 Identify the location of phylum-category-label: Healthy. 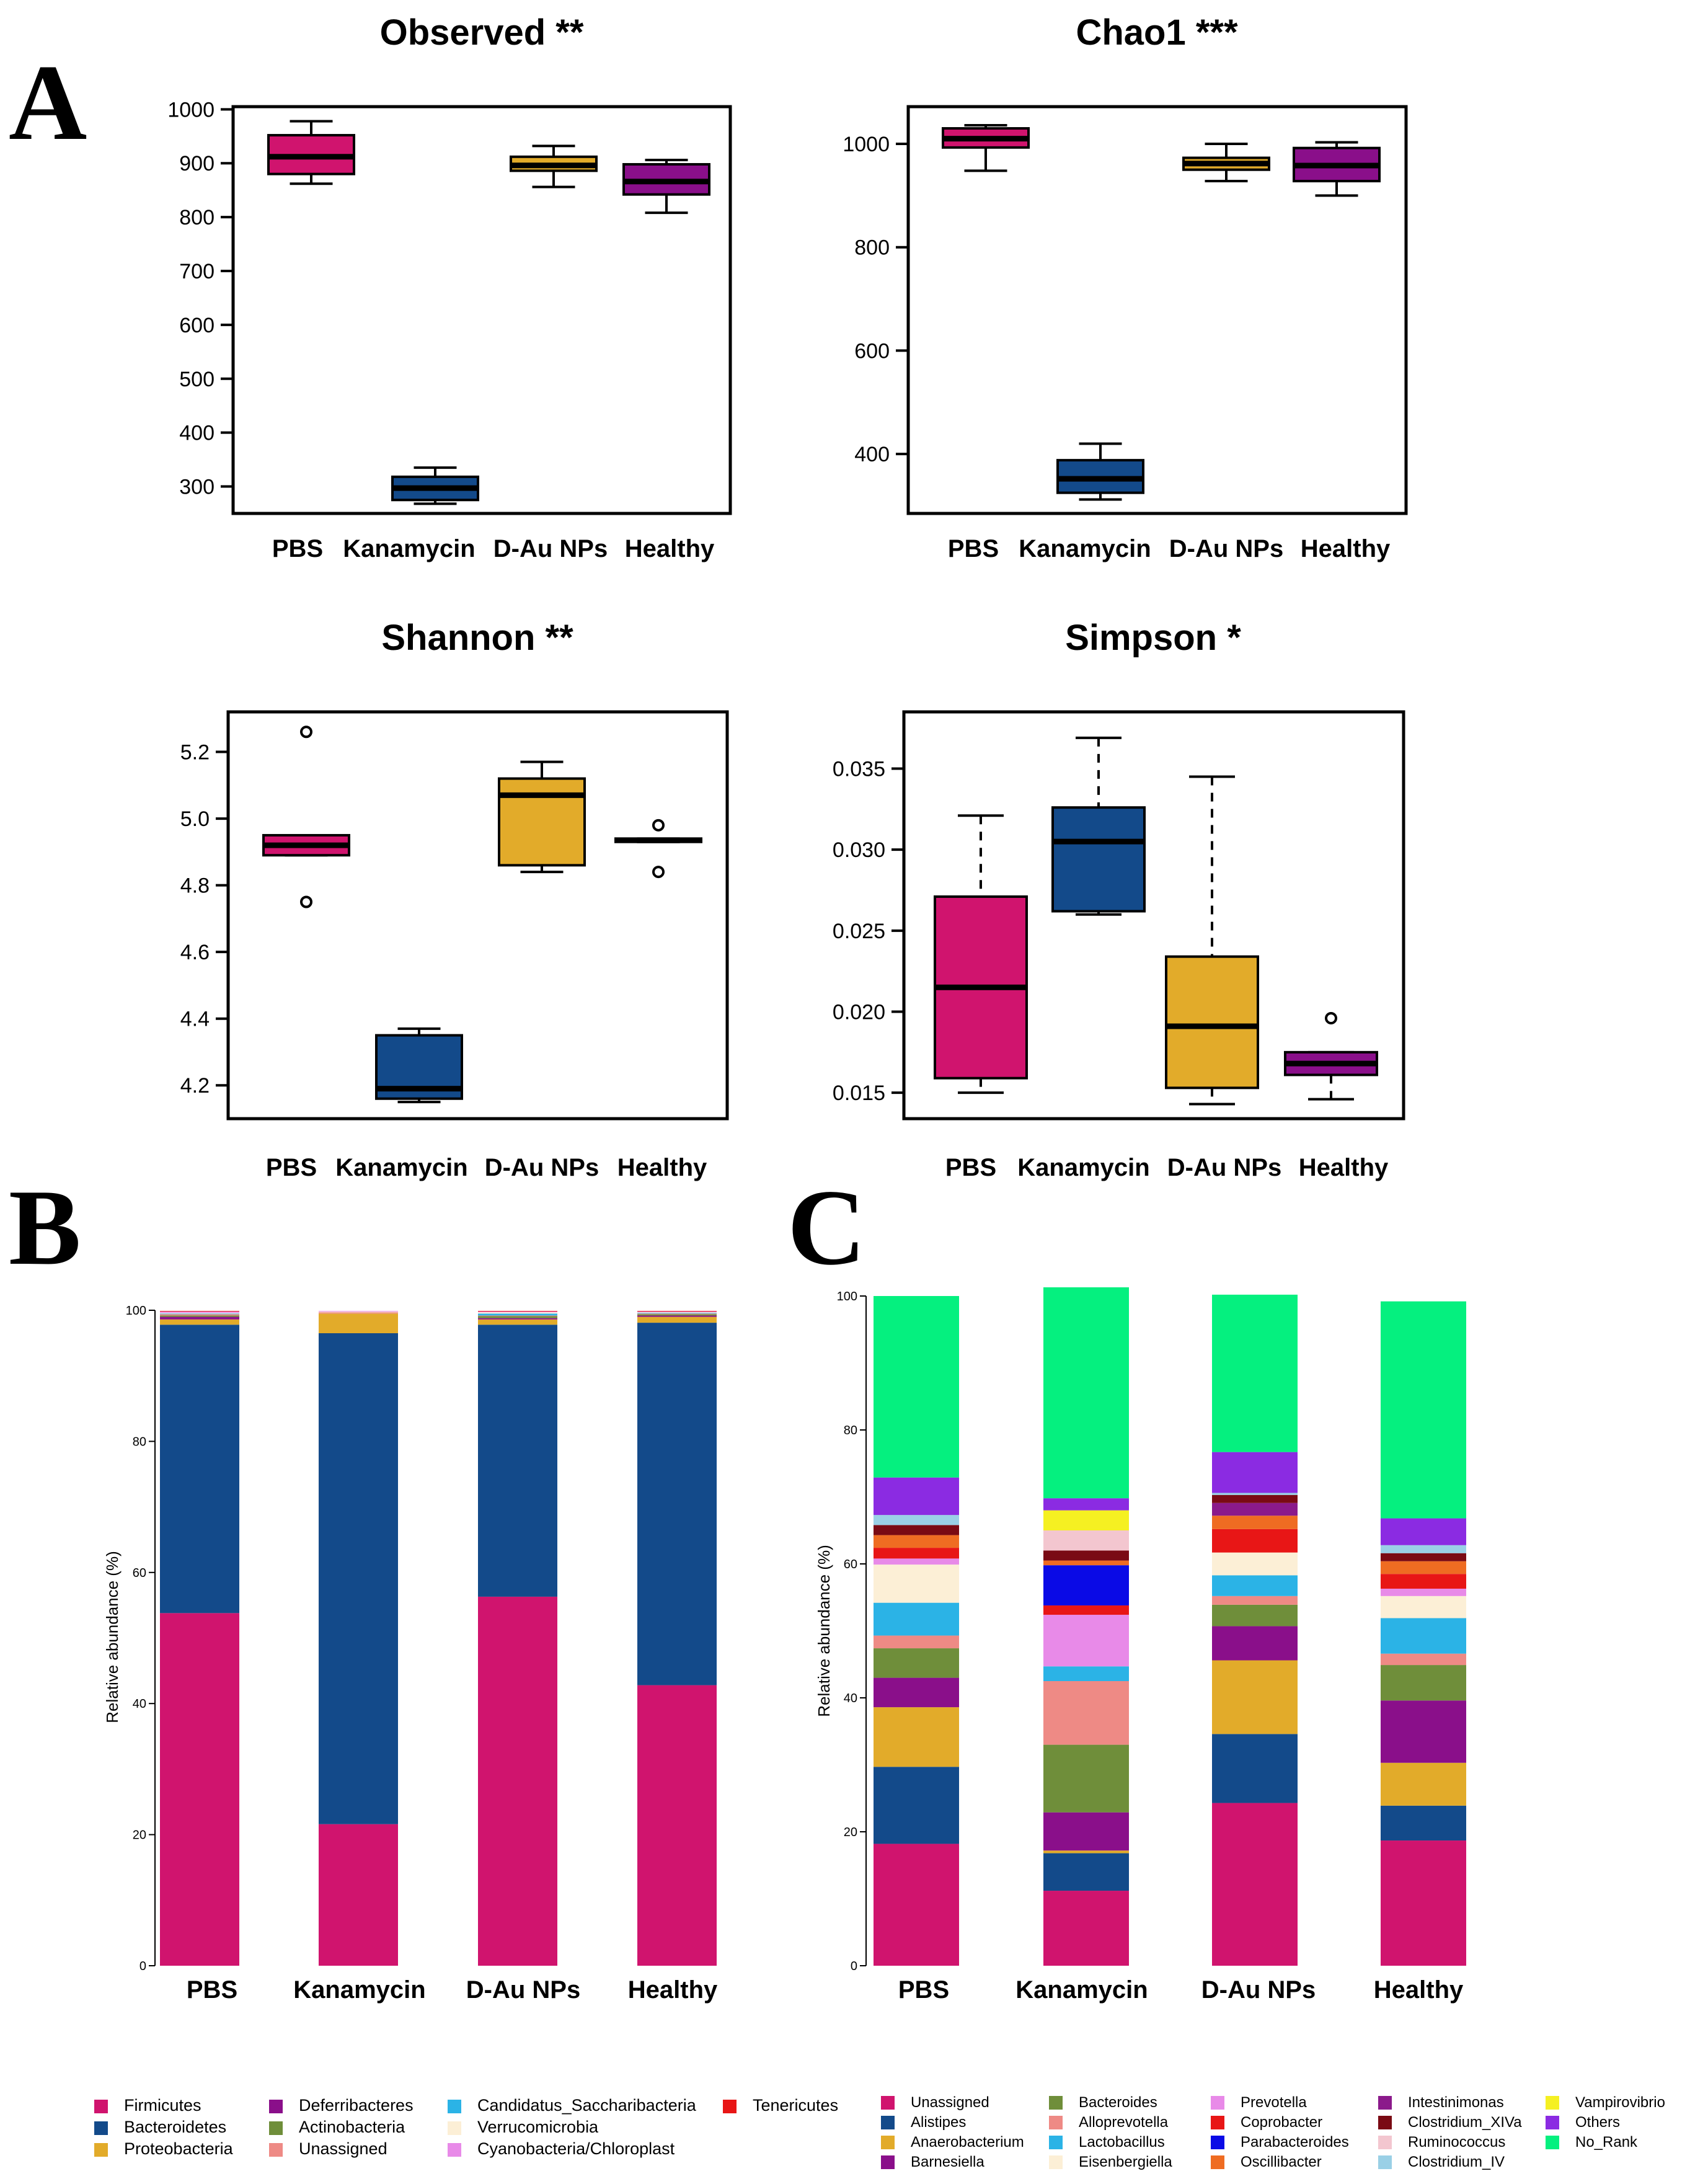
(673, 1990).